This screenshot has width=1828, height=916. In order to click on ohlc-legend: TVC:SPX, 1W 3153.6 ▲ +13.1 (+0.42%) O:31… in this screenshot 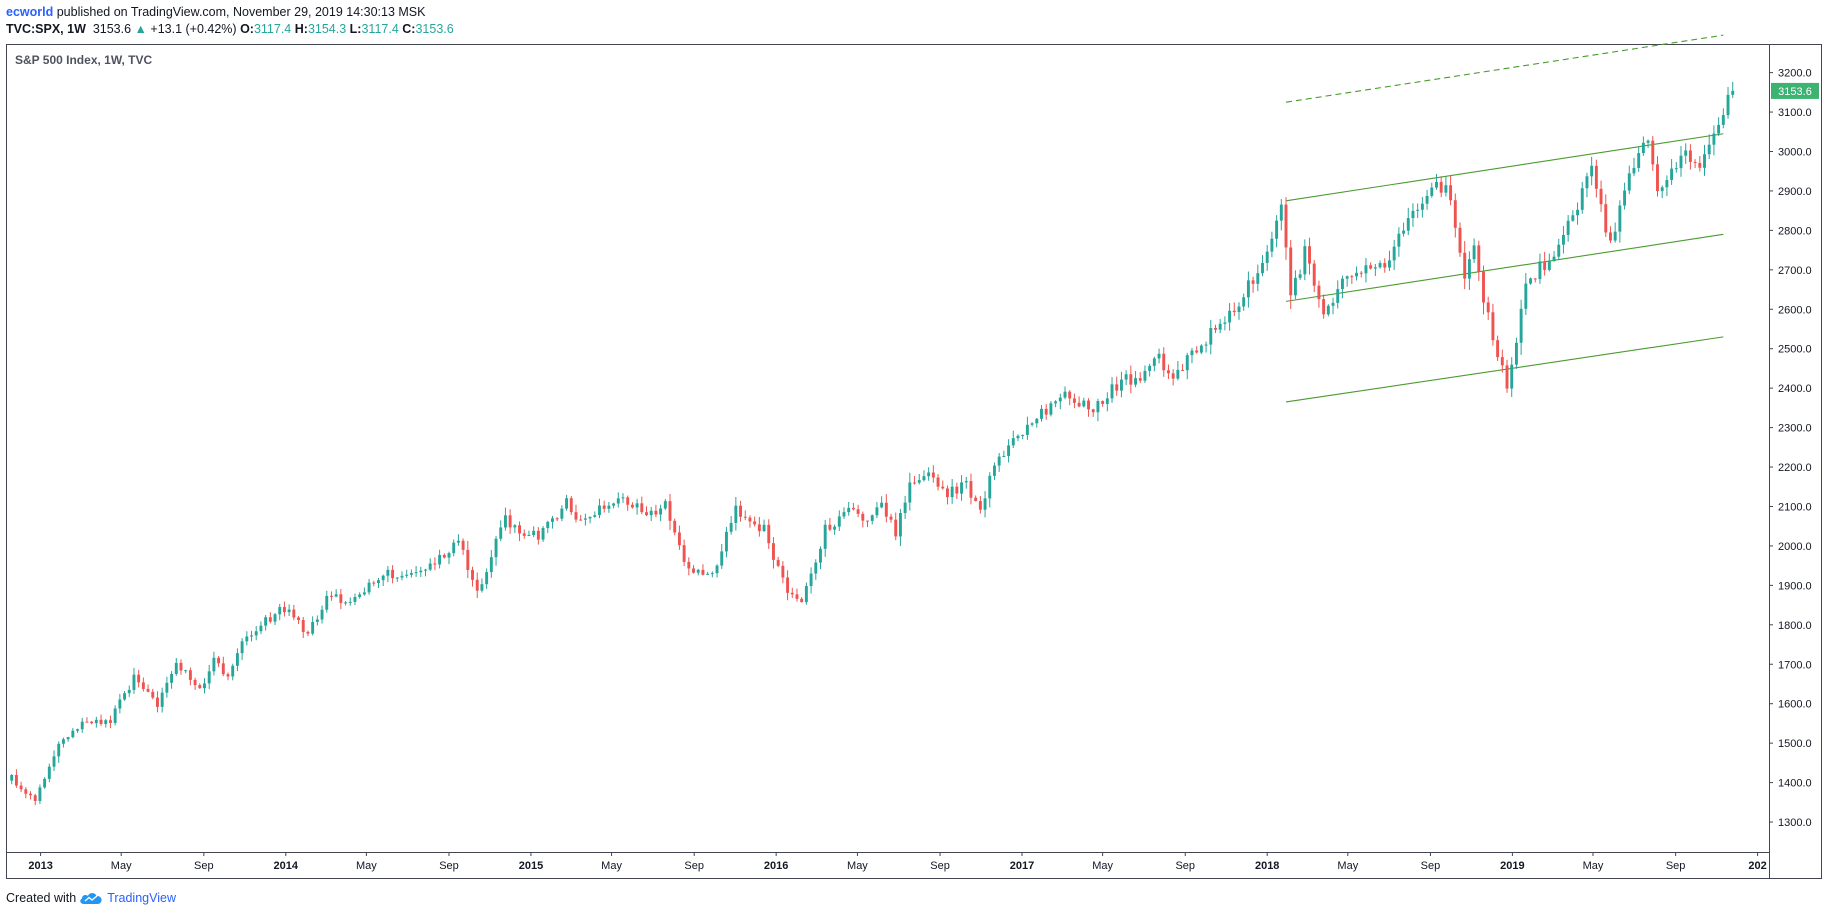, I will do `click(230, 29)`.